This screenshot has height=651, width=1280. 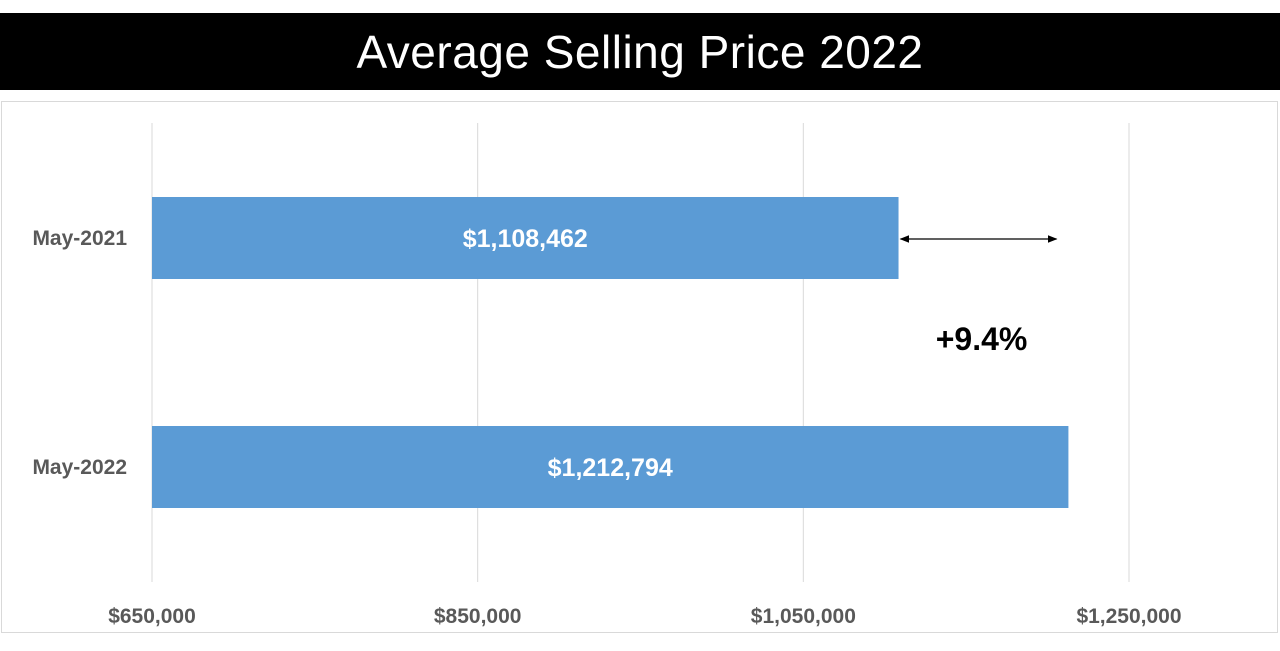 What do you see at coordinates (79, 467) in the screenshot?
I see `category-label: May-2022` at bounding box center [79, 467].